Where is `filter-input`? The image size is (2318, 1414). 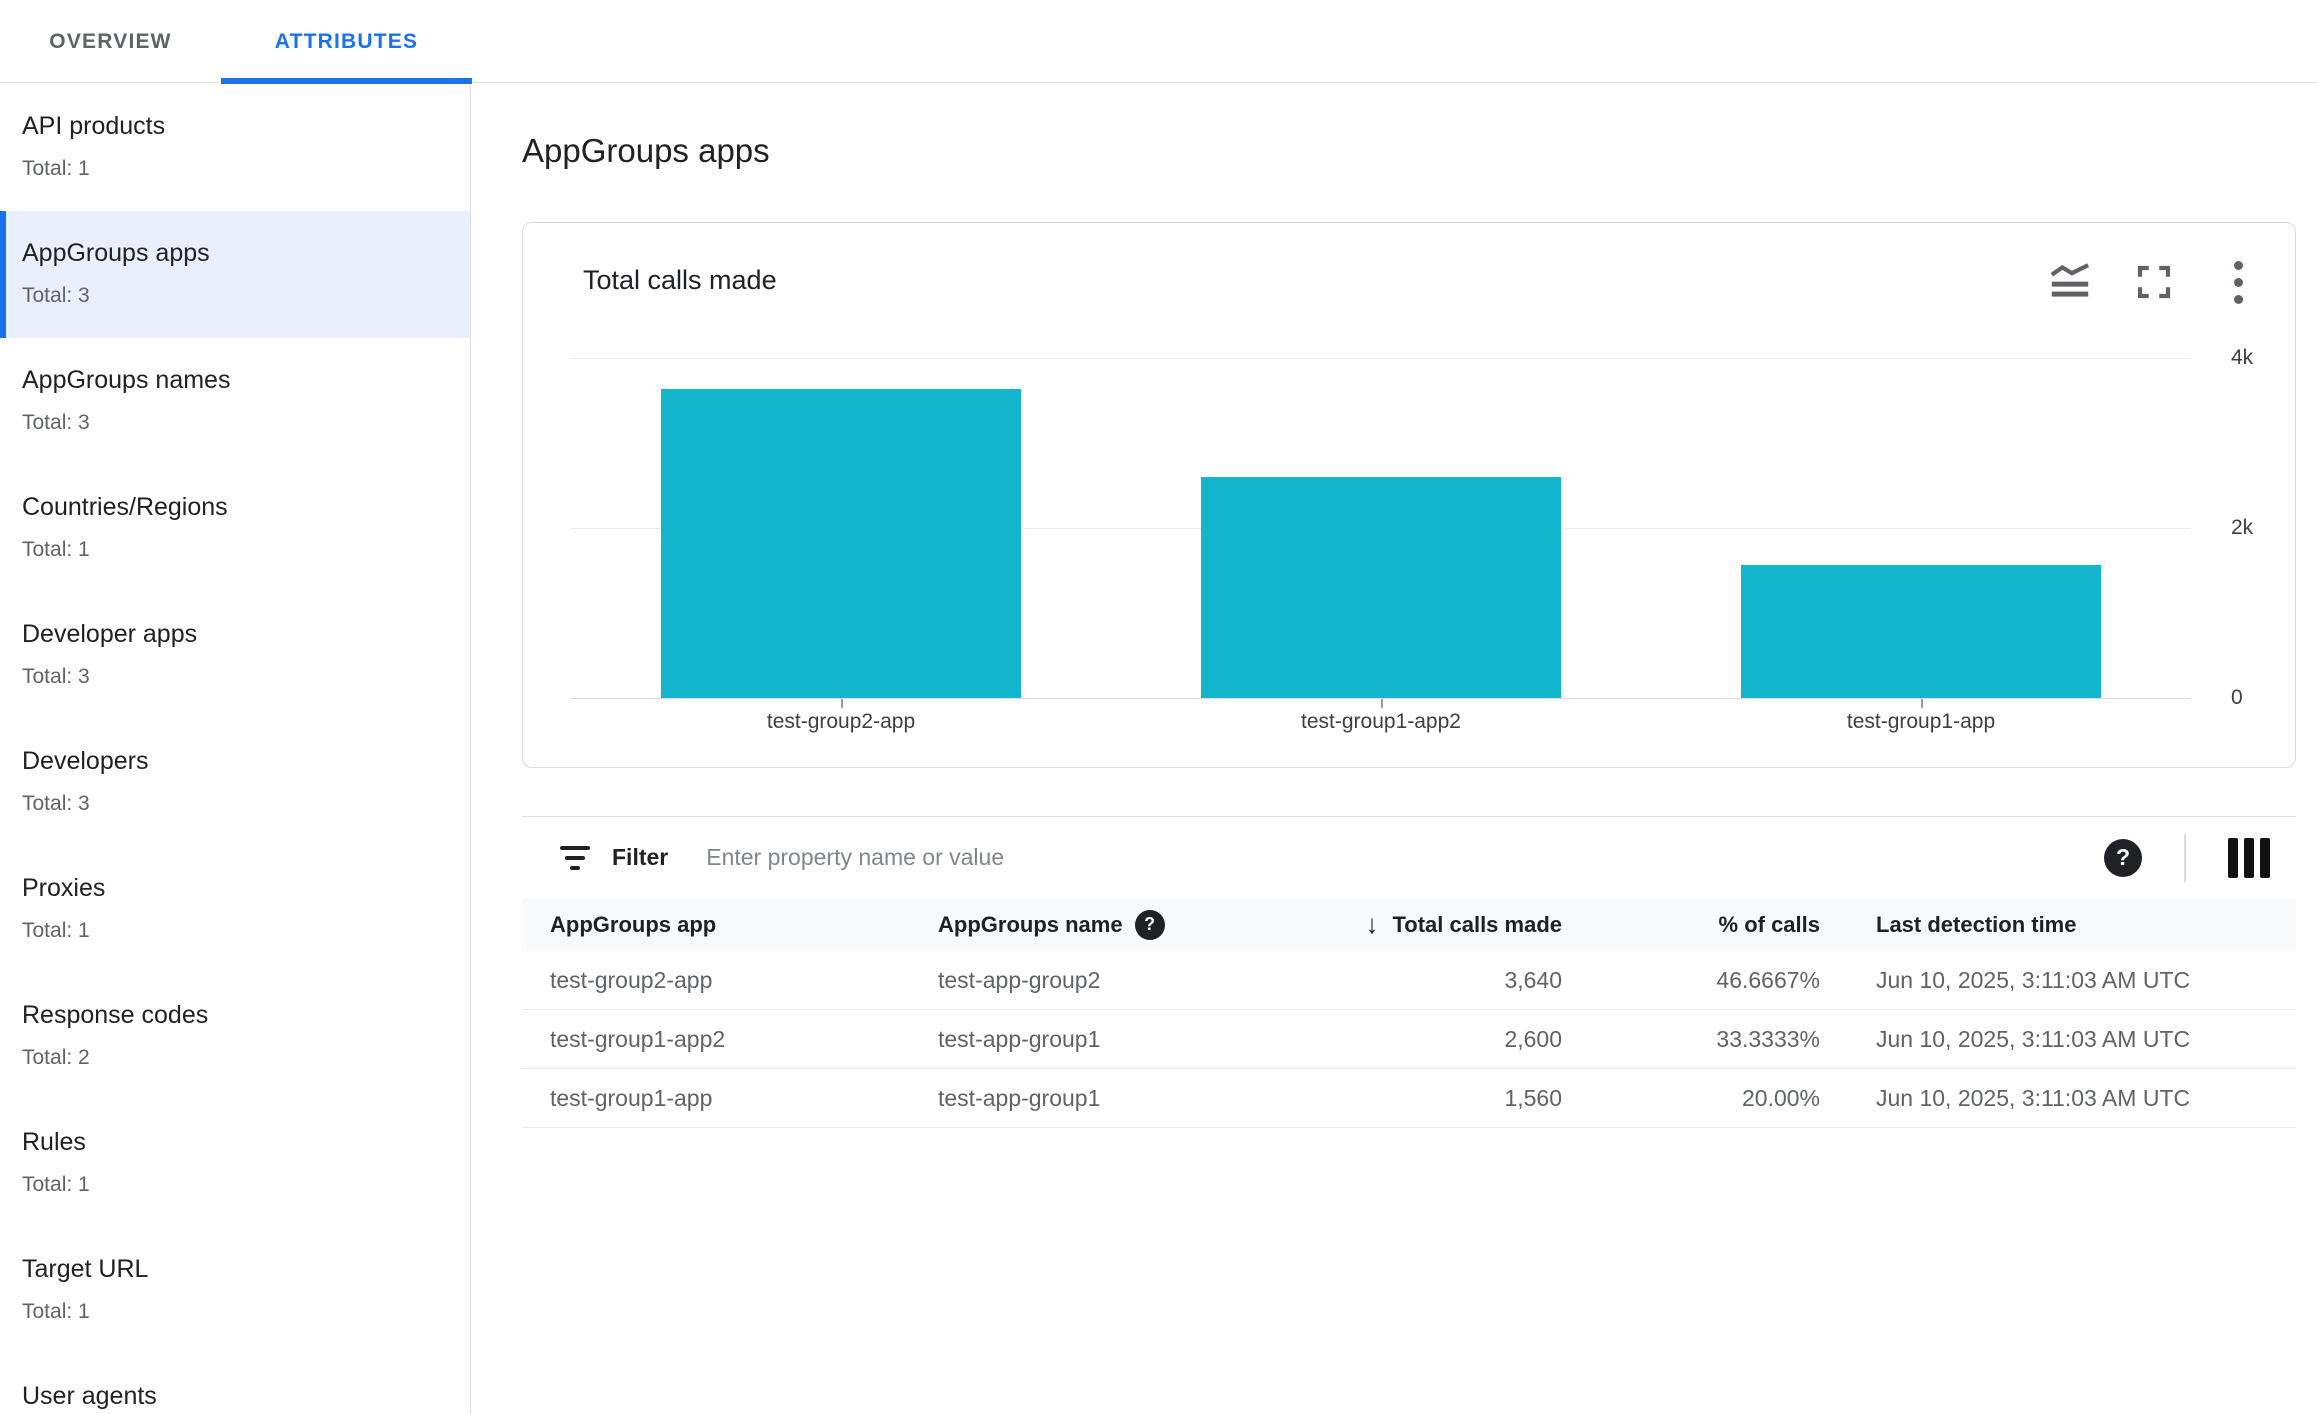 filter-input is located at coordinates (1405, 857).